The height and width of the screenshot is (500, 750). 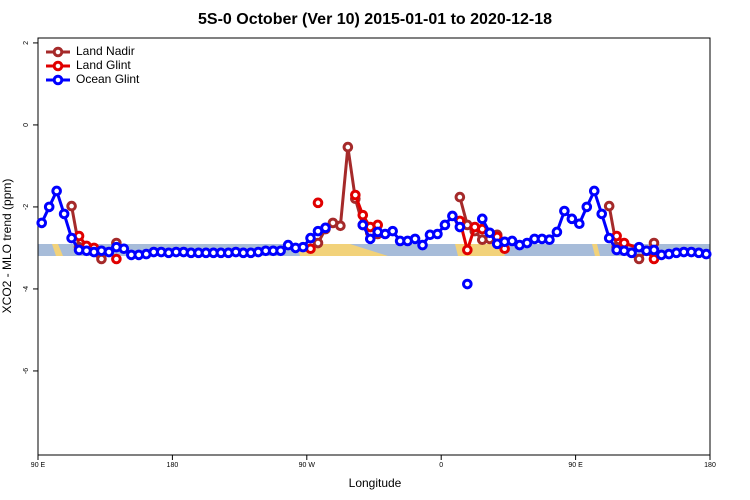 What do you see at coordinates (26, 43) in the screenshot?
I see `y-tick-label: 2` at bounding box center [26, 43].